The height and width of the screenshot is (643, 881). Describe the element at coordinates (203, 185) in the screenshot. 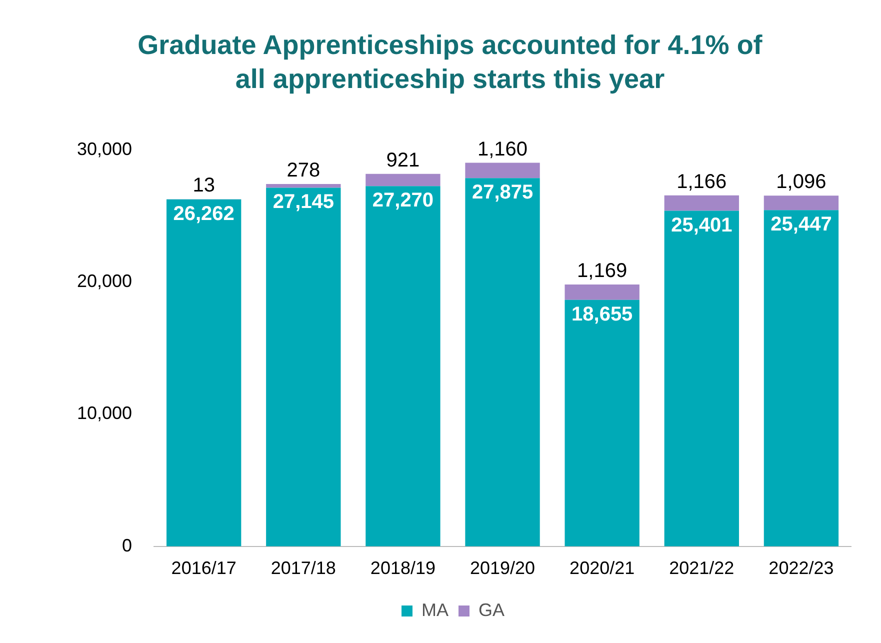

I see `data-label: 13` at that location.